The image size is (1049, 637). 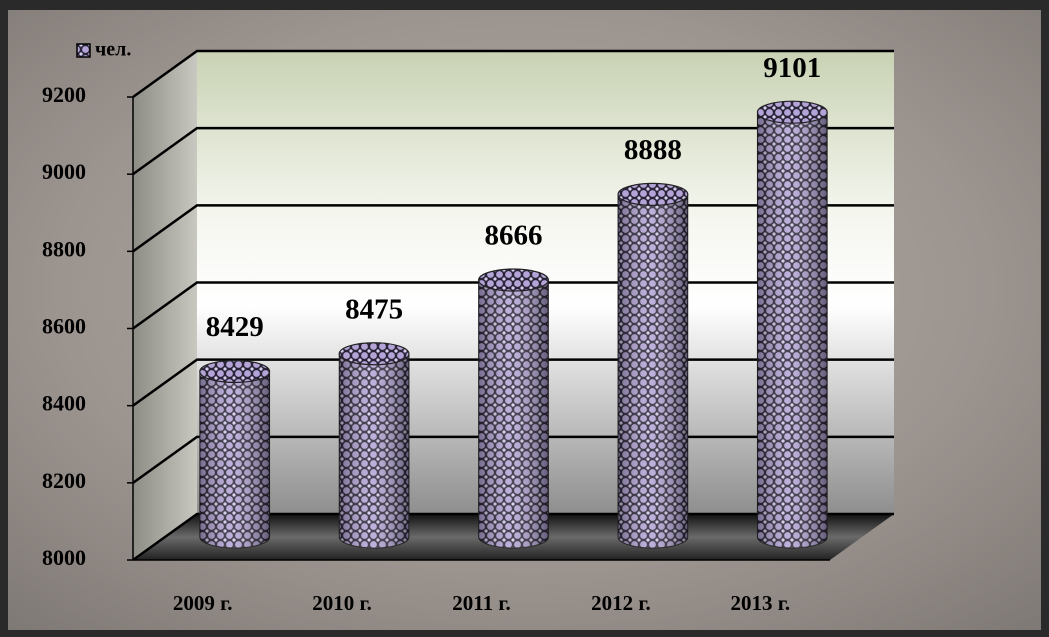 I want to click on x-tick-label: 2011 г., so click(x=481, y=603).